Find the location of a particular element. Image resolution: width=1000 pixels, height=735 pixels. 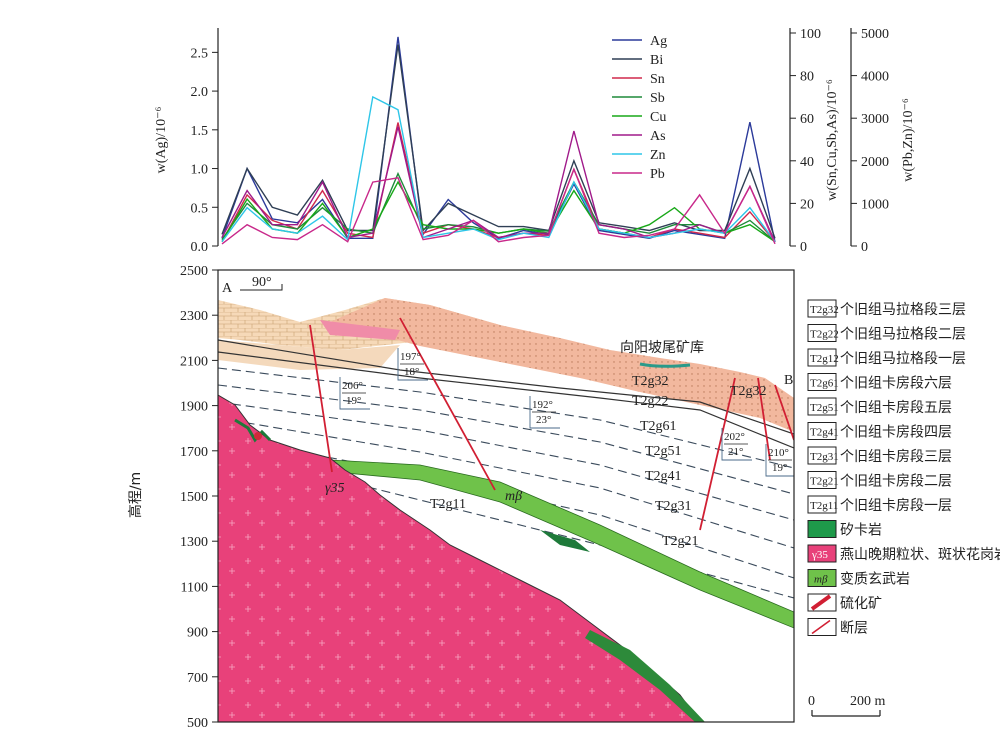

section-tick-label: 2500 is located at coordinates (194, 271).